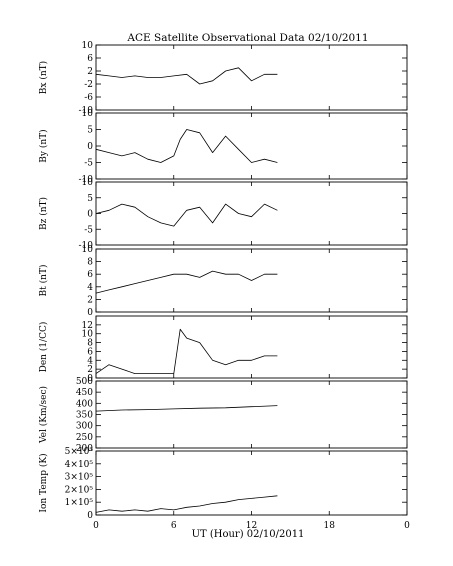 Image resolution: width=453 pixels, height=566 pixels. What do you see at coordinates (186, 146) in the screenshot?
I see `panel-1-series-0-line` at bounding box center [186, 146].